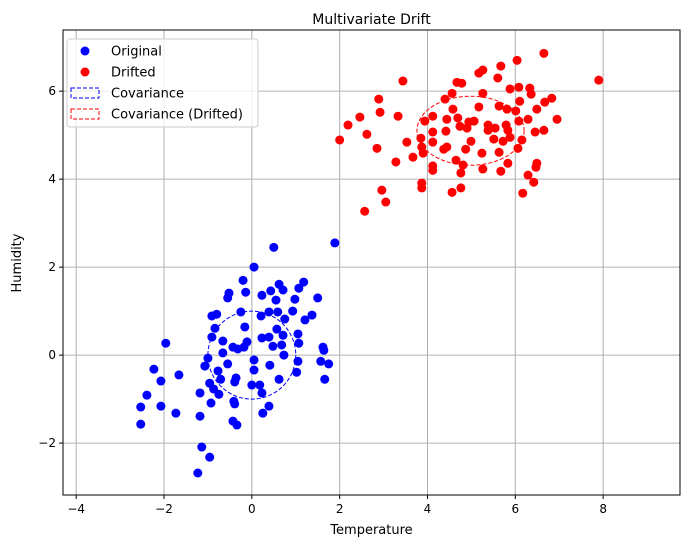 This screenshot has width=689, height=551. Describe the element at coordinates (516, 509) in the screenshot. I see `x-tick-label: 6` at that location.